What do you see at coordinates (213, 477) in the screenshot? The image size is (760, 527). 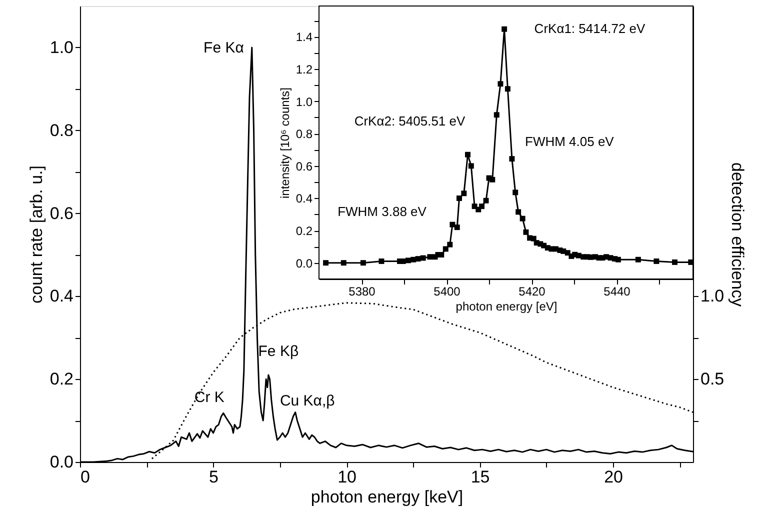 I see `x-tick-label: 5` at bounding box center [213, 477].